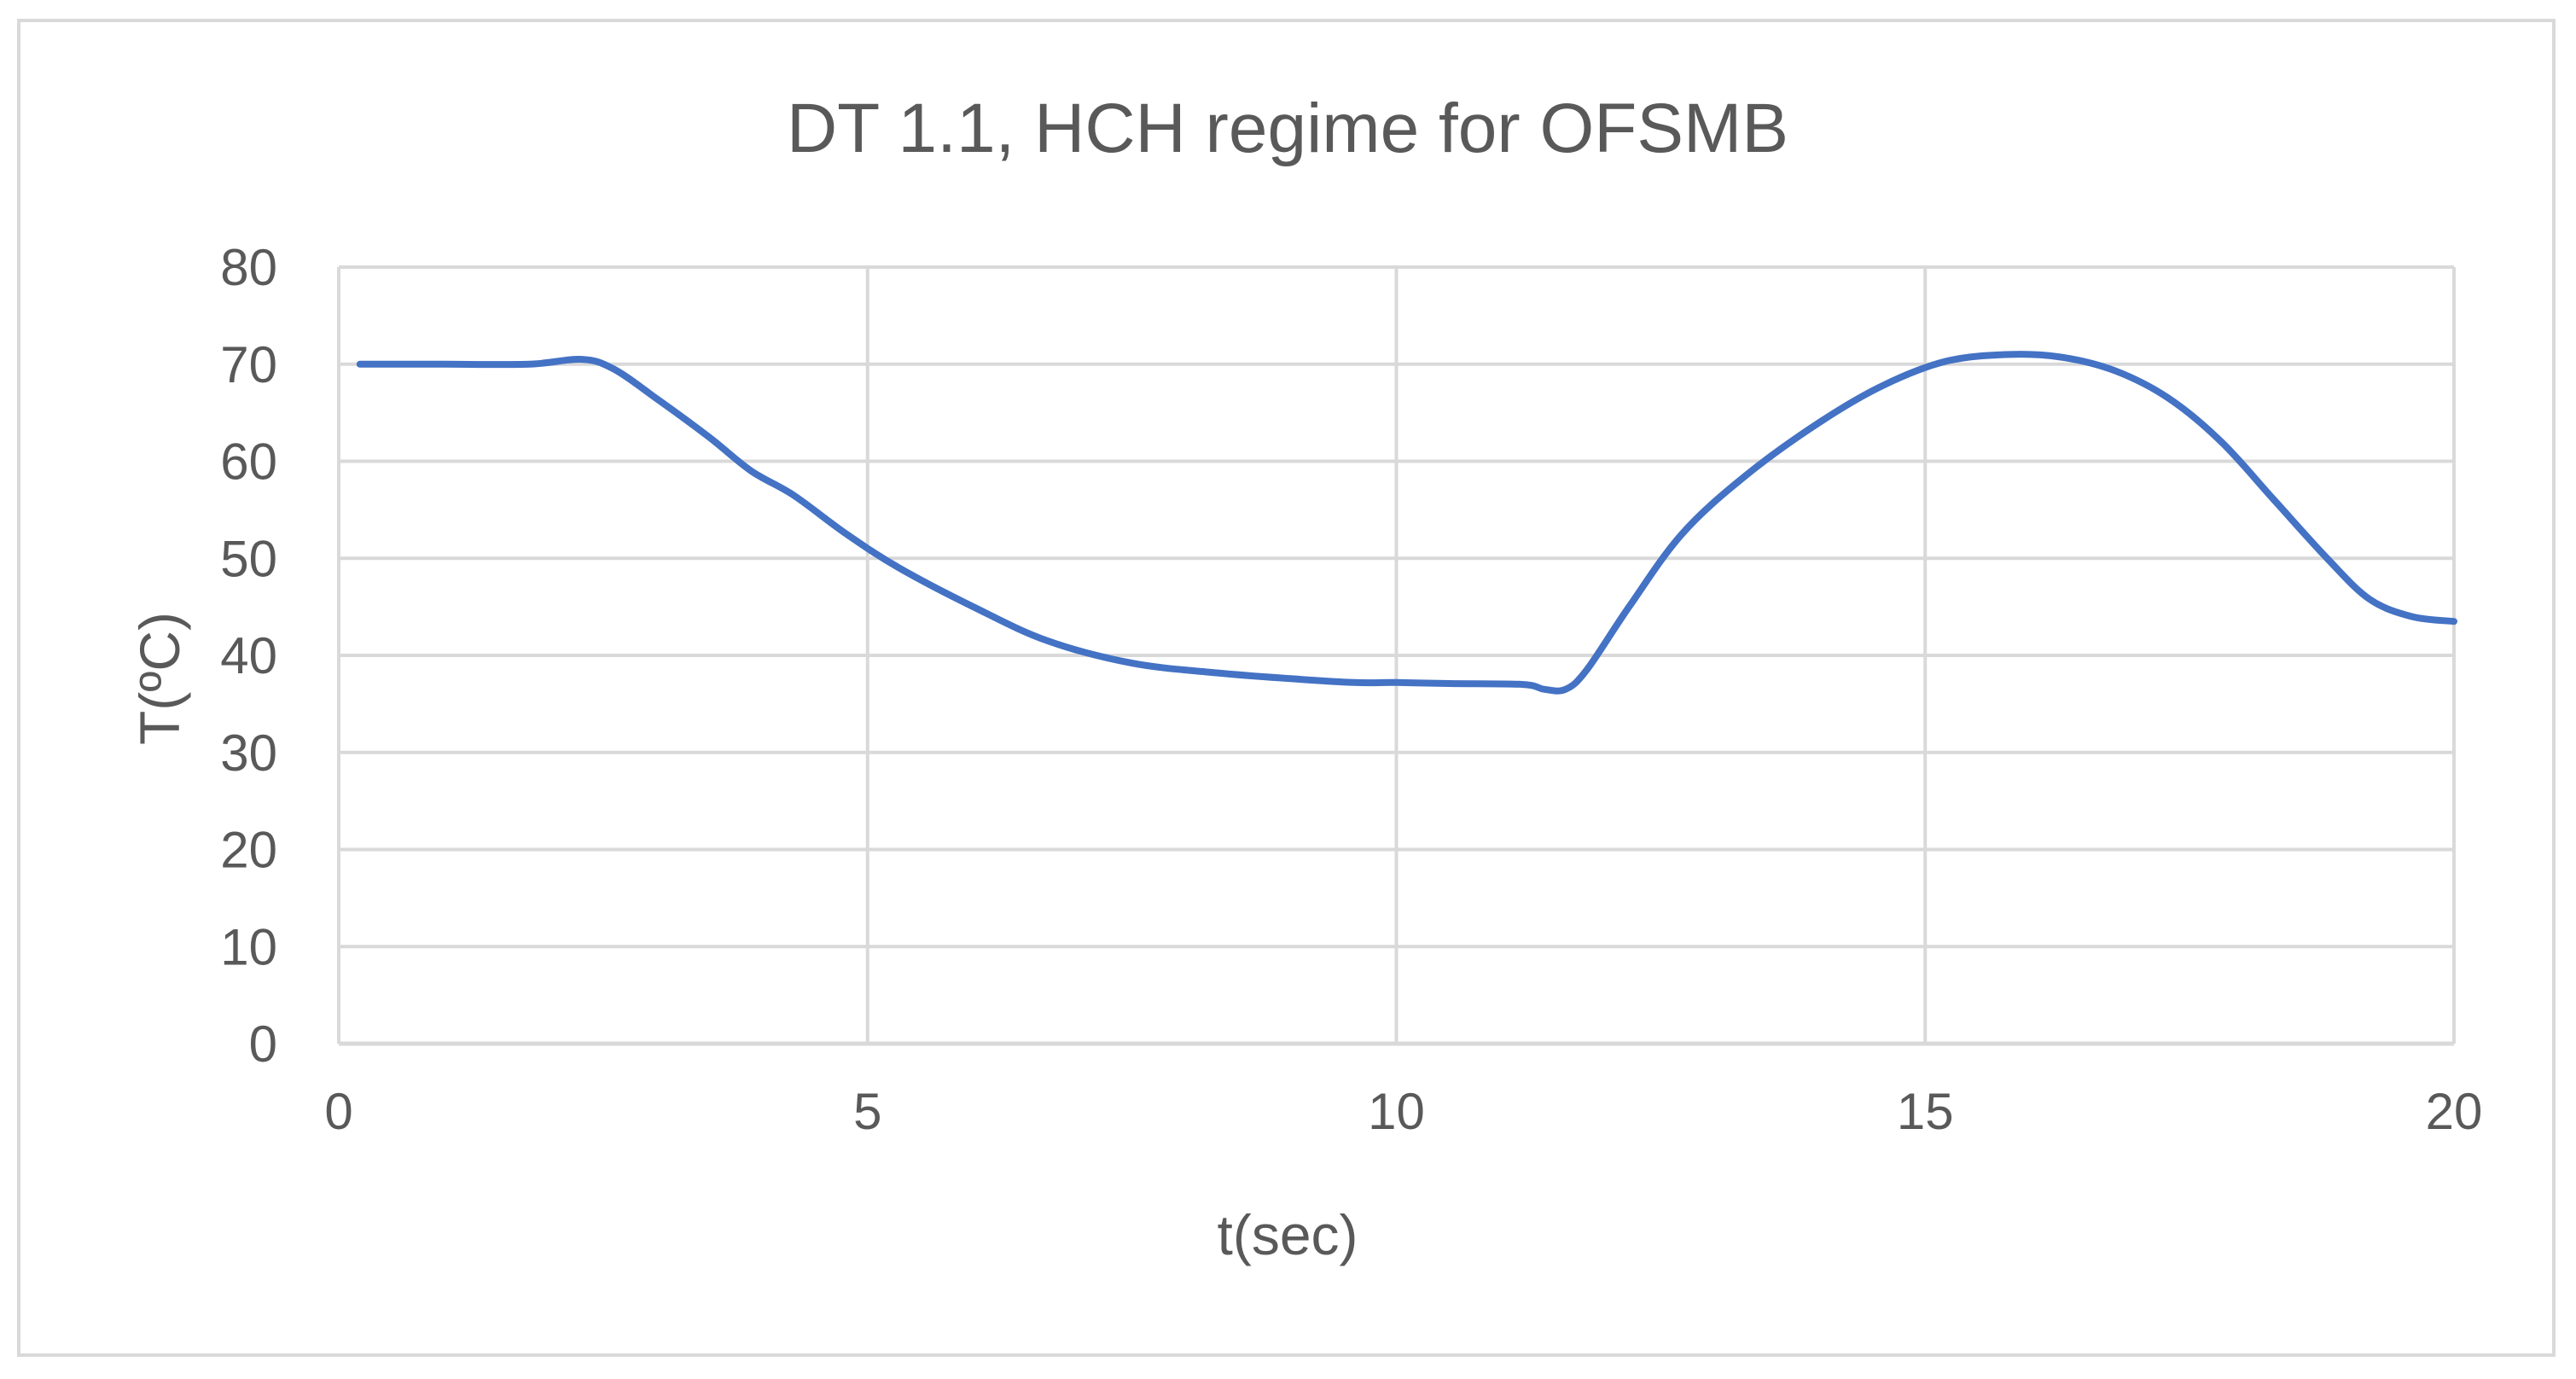 The width and height of the screenshot is (2576, 1379). I want to click on y-tick-label: 10, so click(249, 946).